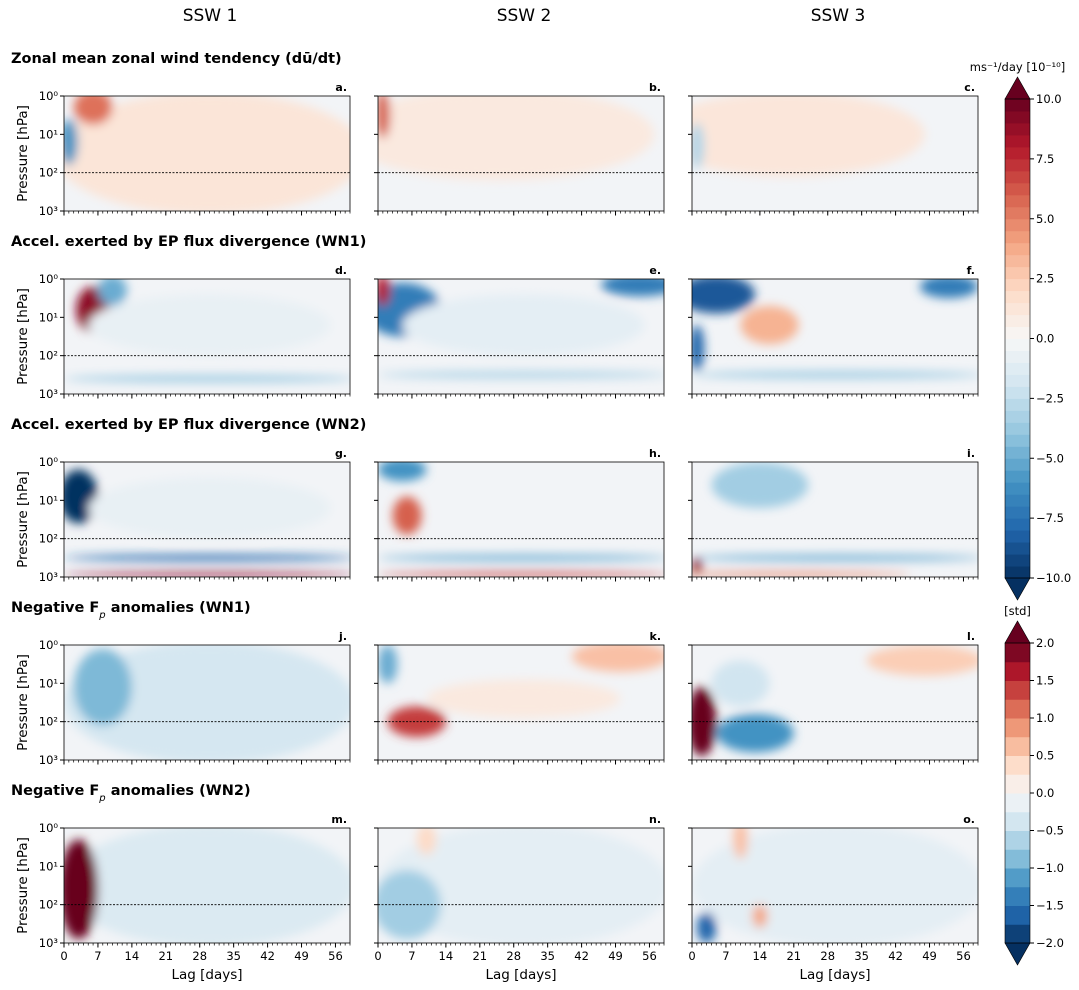 This screenshot has height=990, width=1079. Describe the element at coordinates (377, 956) in the screenshot. I see `x-tick-label: 0` at that location.